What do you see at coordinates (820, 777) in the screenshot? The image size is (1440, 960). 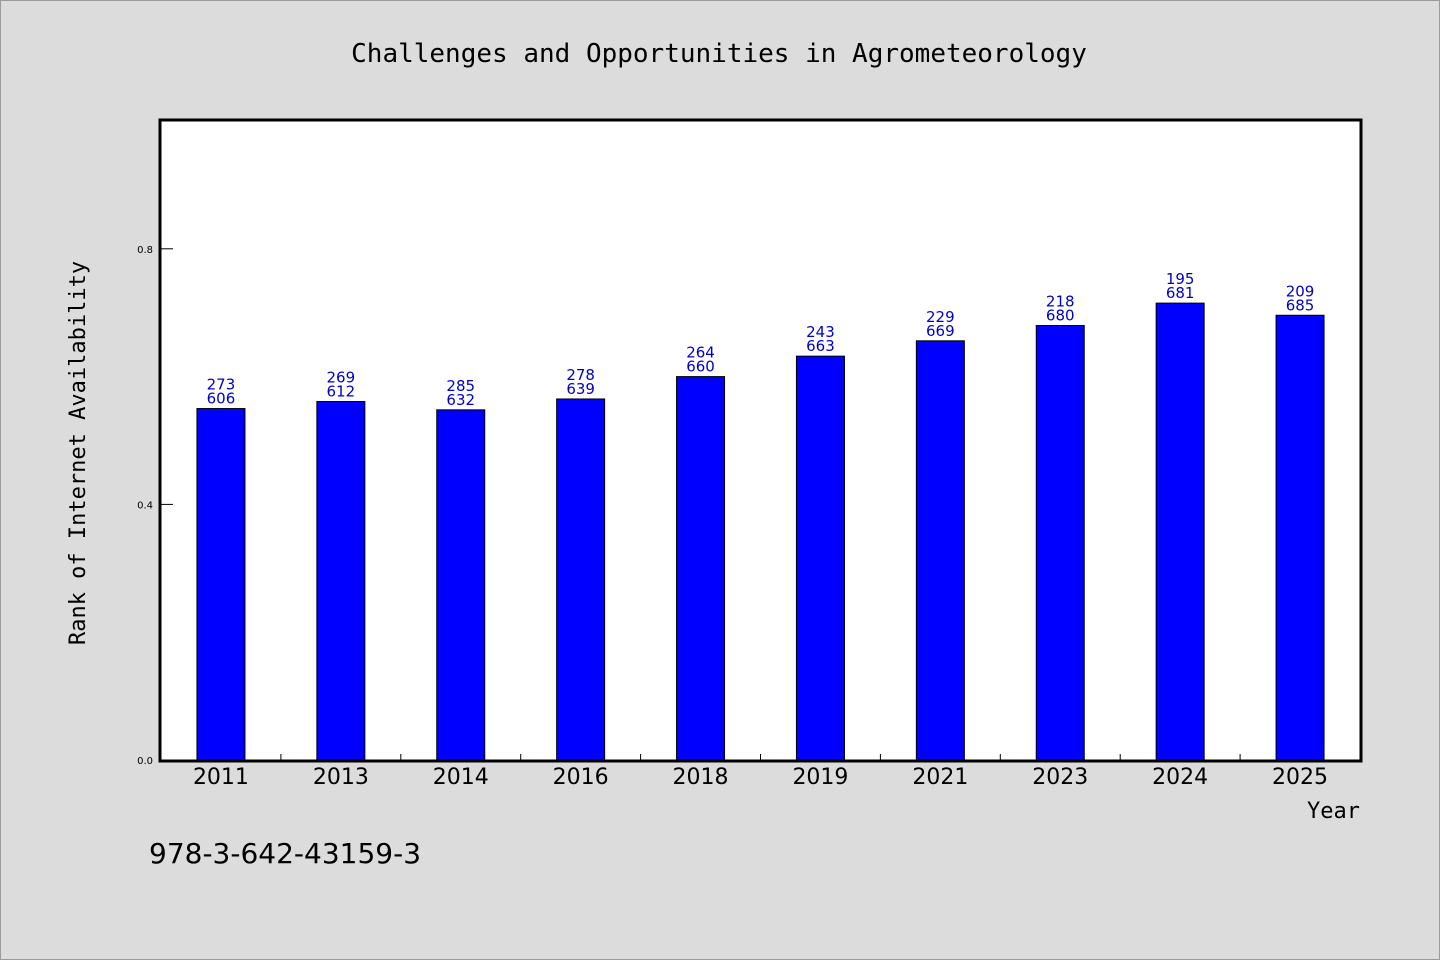 I see `x-tick-label: 2019` at bounding box center [820, 777].